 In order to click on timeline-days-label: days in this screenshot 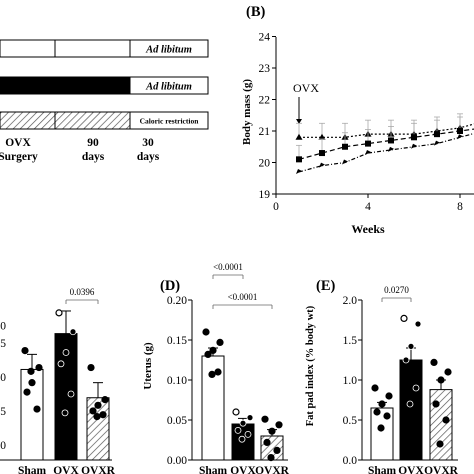, I will do `click(148, 157)`.